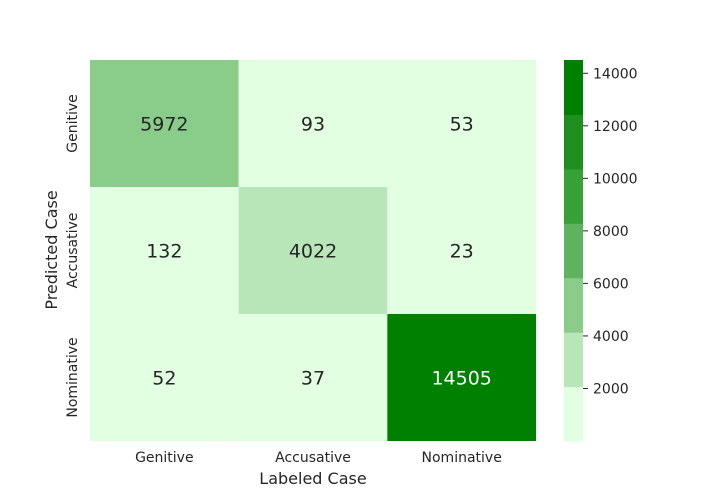 Image resolution: width=720 pixels, height=504 pixels. I want to click on y-tick-label: Accusative, so click(73, 251).